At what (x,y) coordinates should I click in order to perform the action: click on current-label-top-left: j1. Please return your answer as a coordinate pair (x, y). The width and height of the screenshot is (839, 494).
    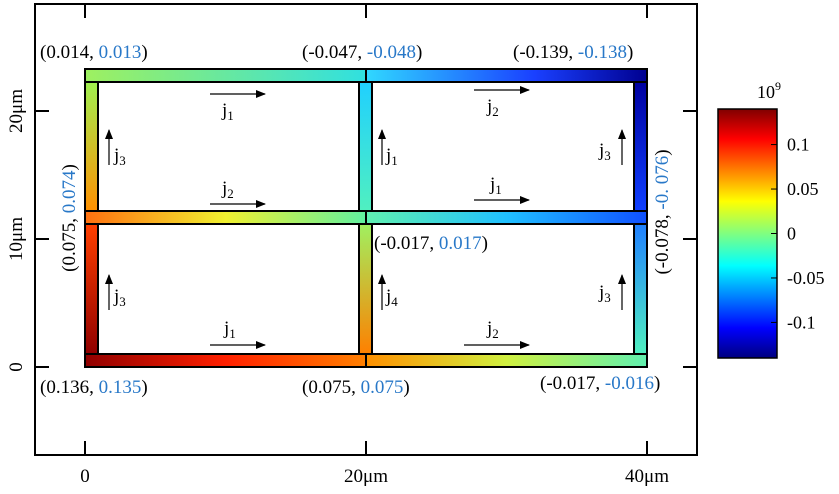
    Looking at the image, I should click on (227, 111).